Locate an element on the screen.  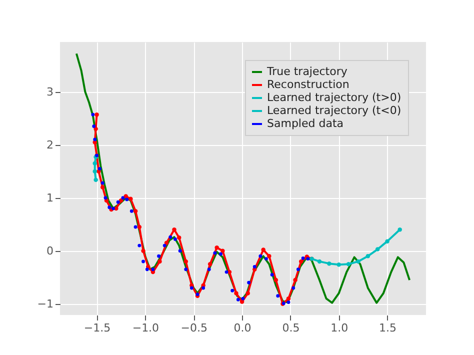
y-tick-label: 0 is located at coordinates (50, 251).